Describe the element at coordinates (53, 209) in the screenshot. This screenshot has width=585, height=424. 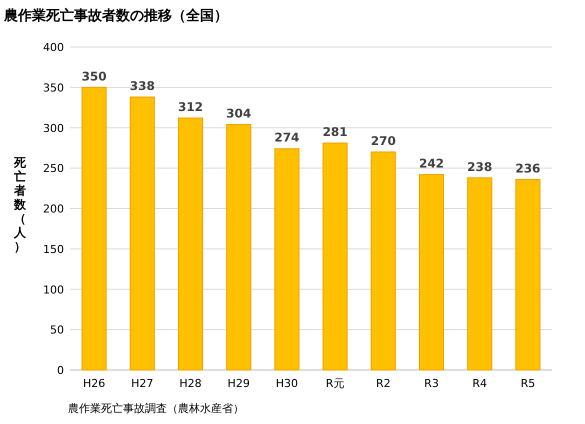
I see `y-tick-label: 200` at that location.